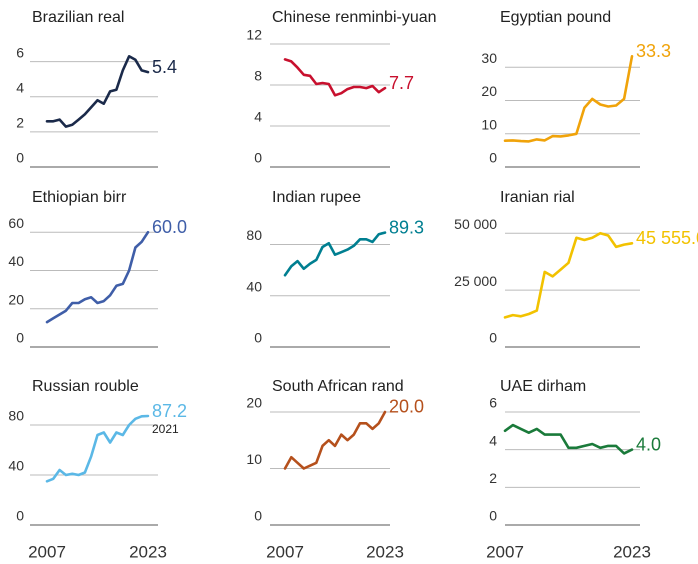 The height and width of the screenshot is (564, 698). I want to click on panel-title: UAE dirham, so click(543, 386).